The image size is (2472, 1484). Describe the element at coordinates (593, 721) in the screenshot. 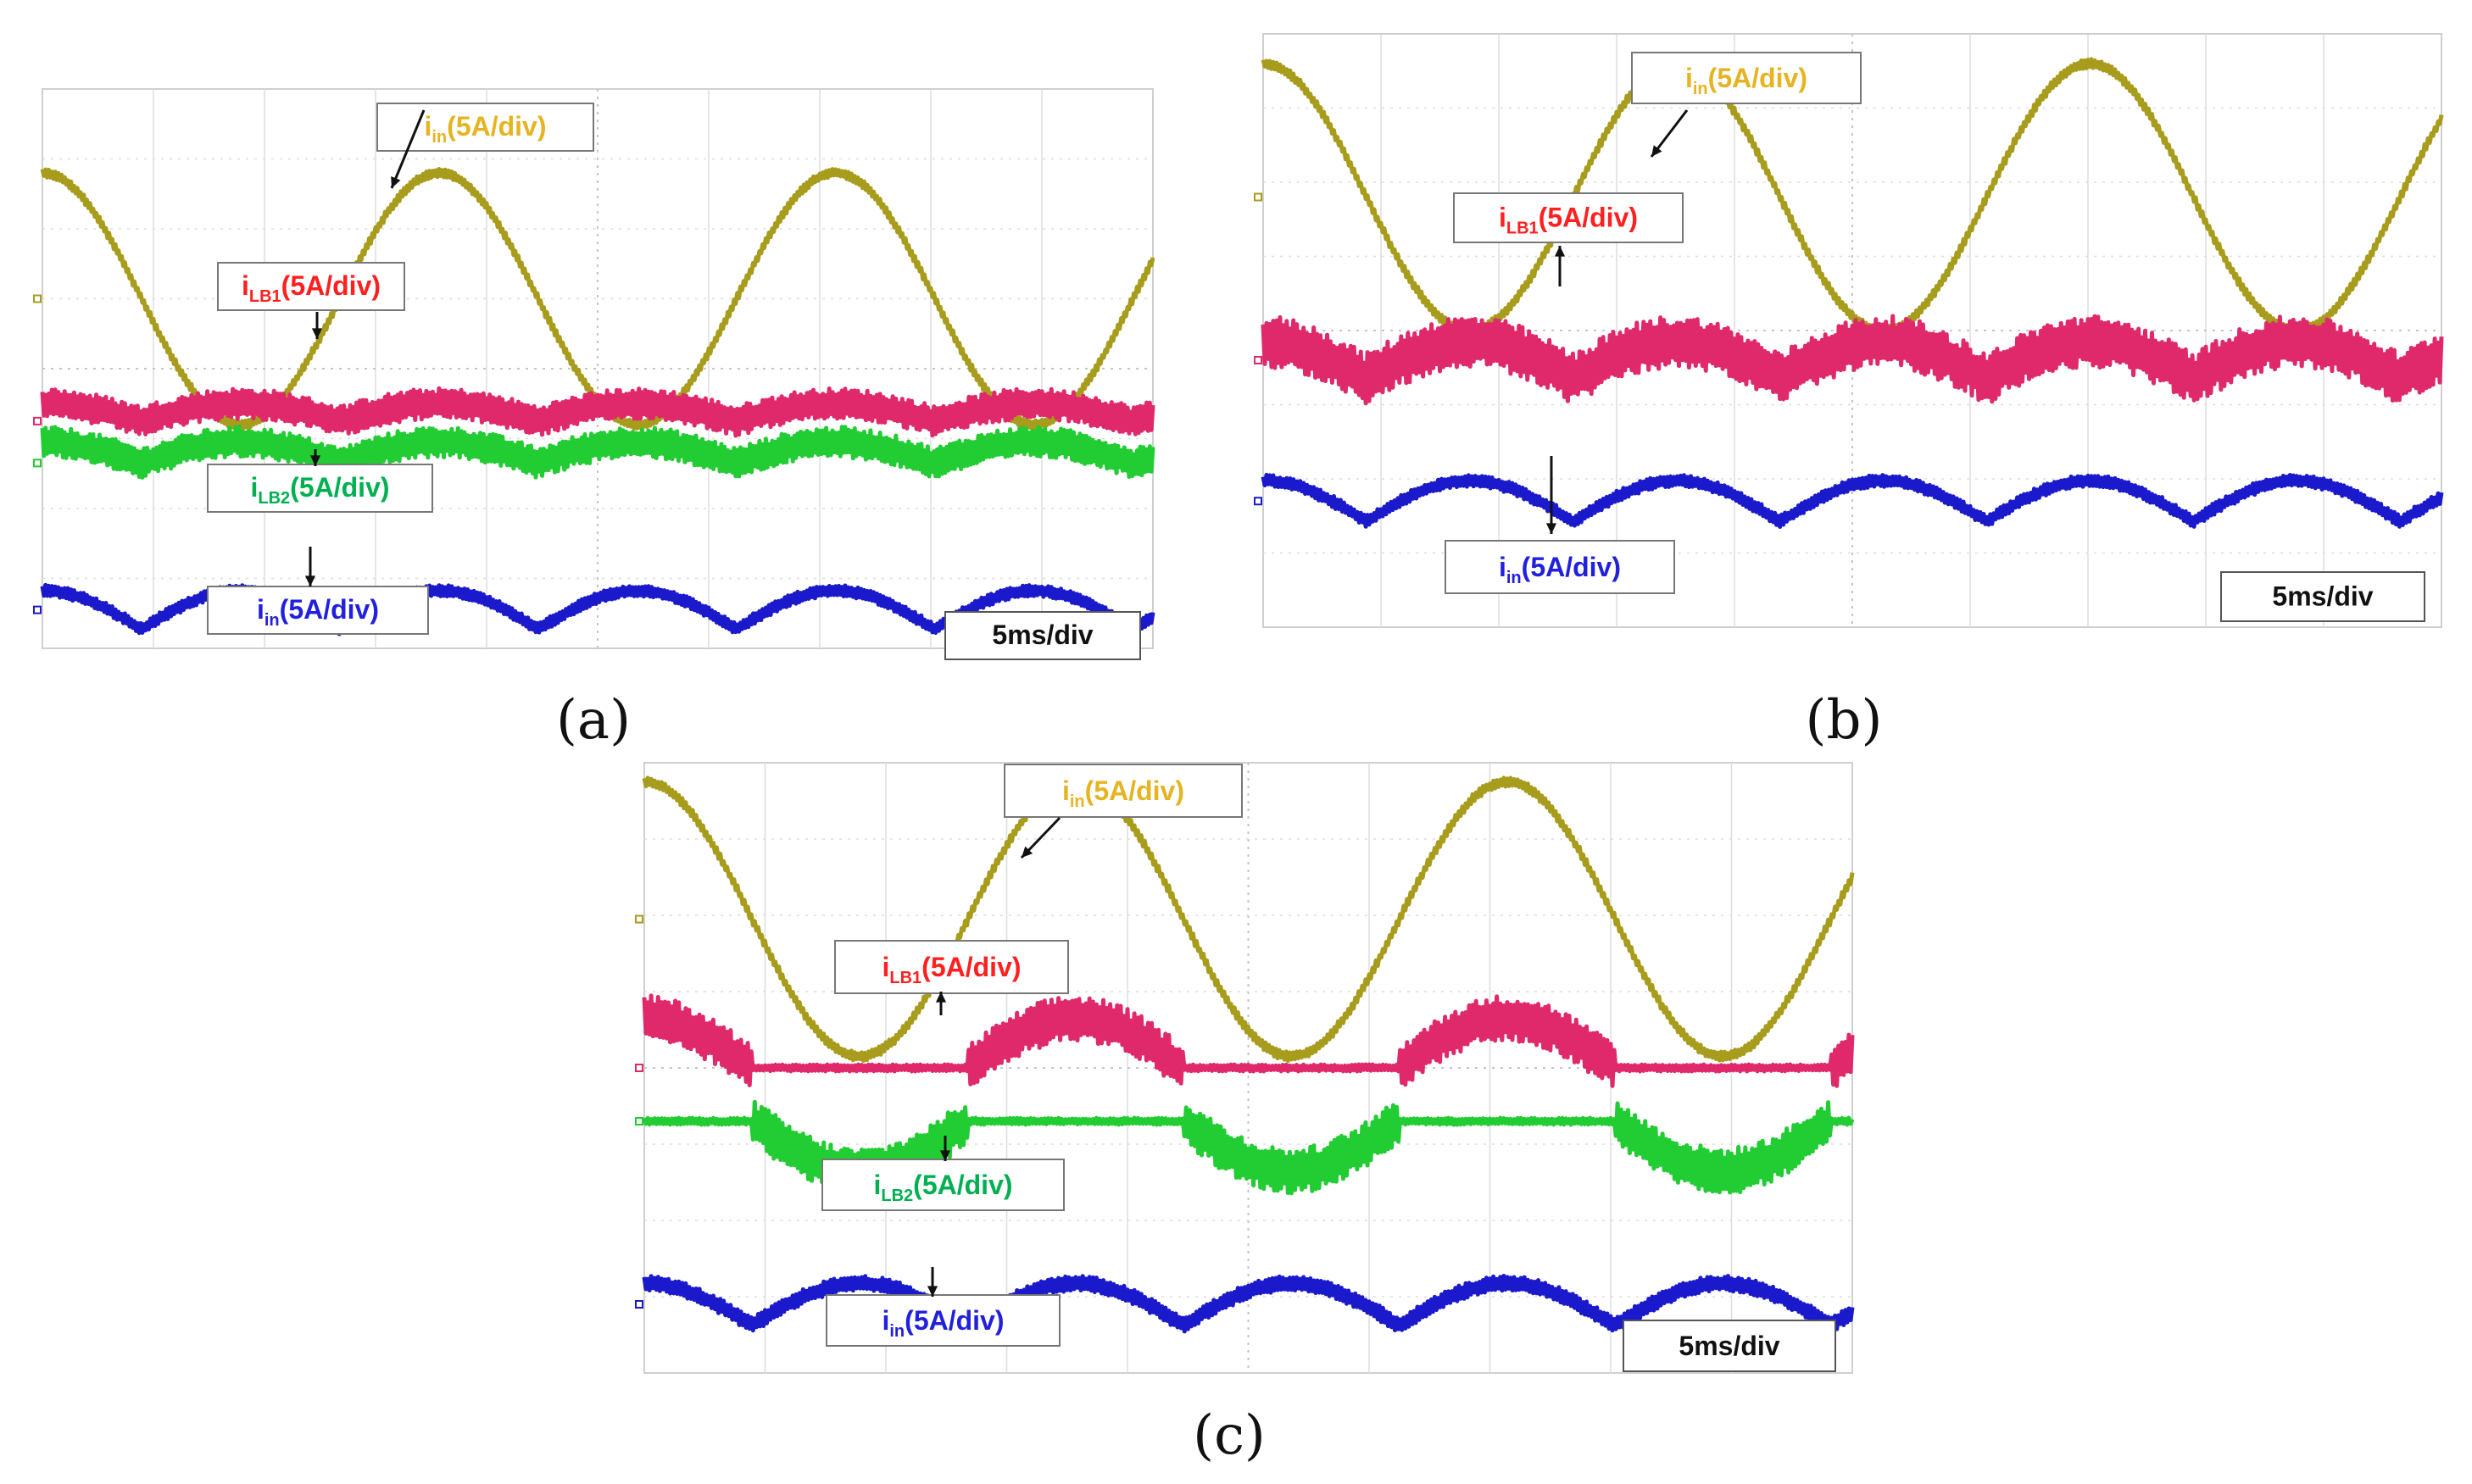

I see `caption-a: (a)` at that location.